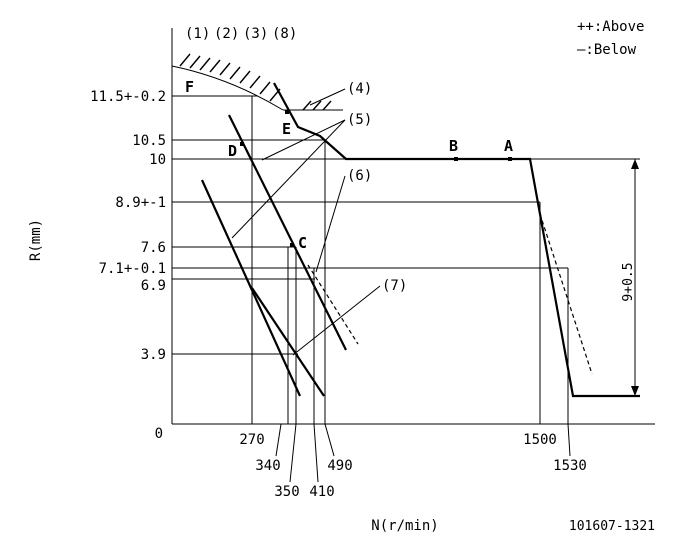  I want to click on callout-4: (4), so click(359, 89).